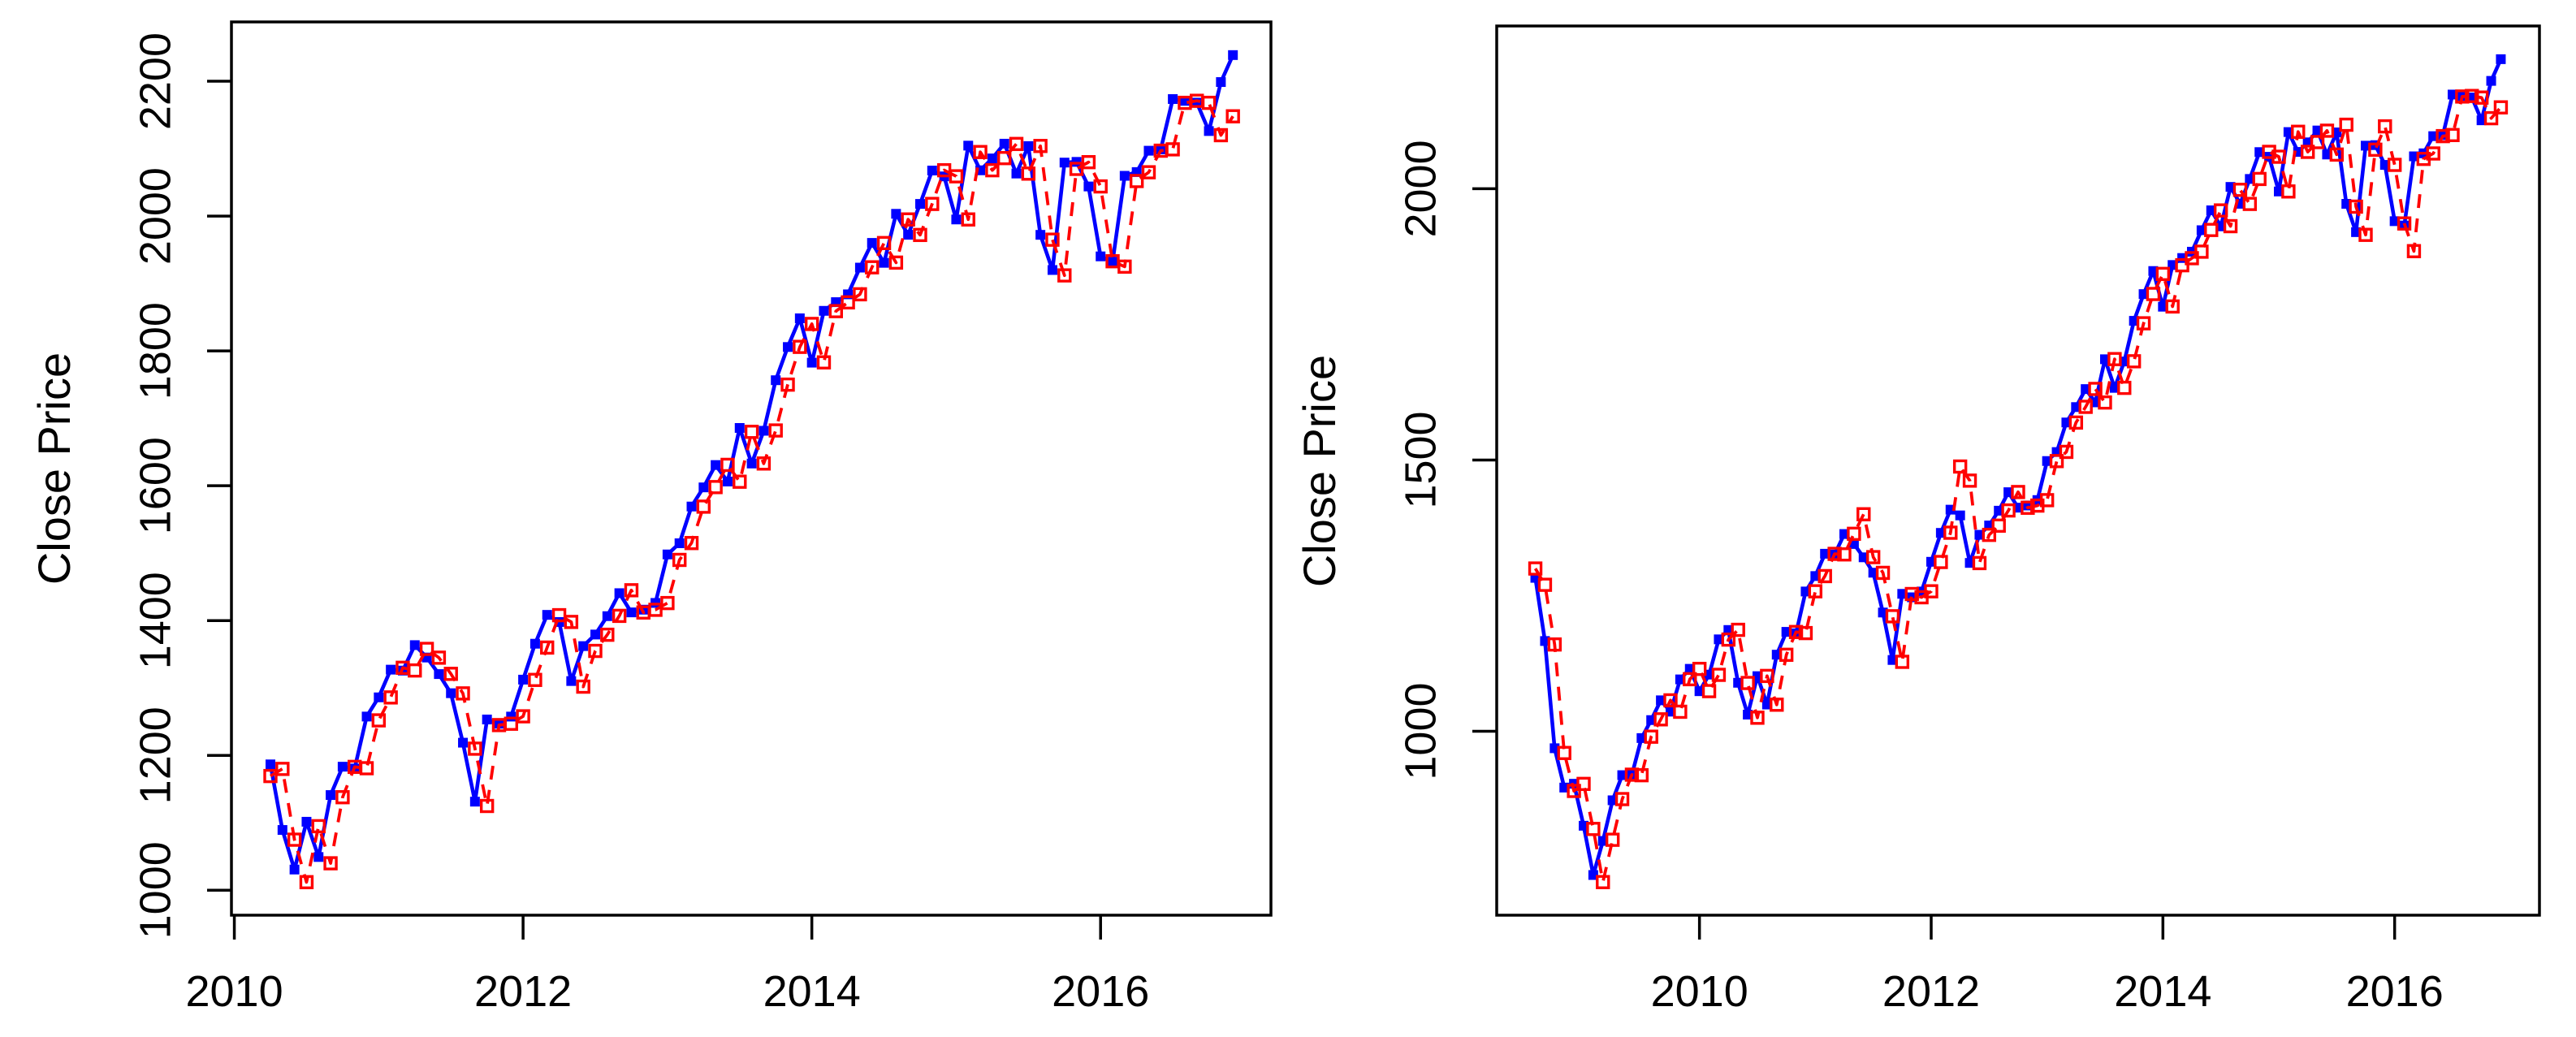 The width and height of the screenshot is (2576, 1037). What do you see at coordinates (234, 991) in the screenshot?
I see `x-axis-tick-label: 2010` at bounding box center [234, 991].